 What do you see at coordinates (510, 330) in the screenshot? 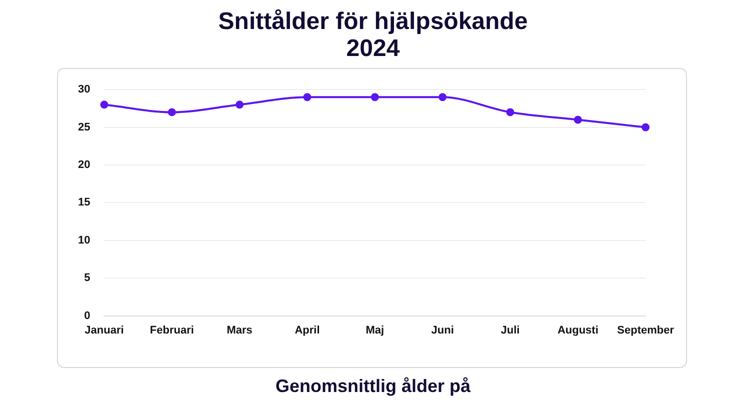
I see `x-tick-label: Juli` at bounding box center [510, 330].